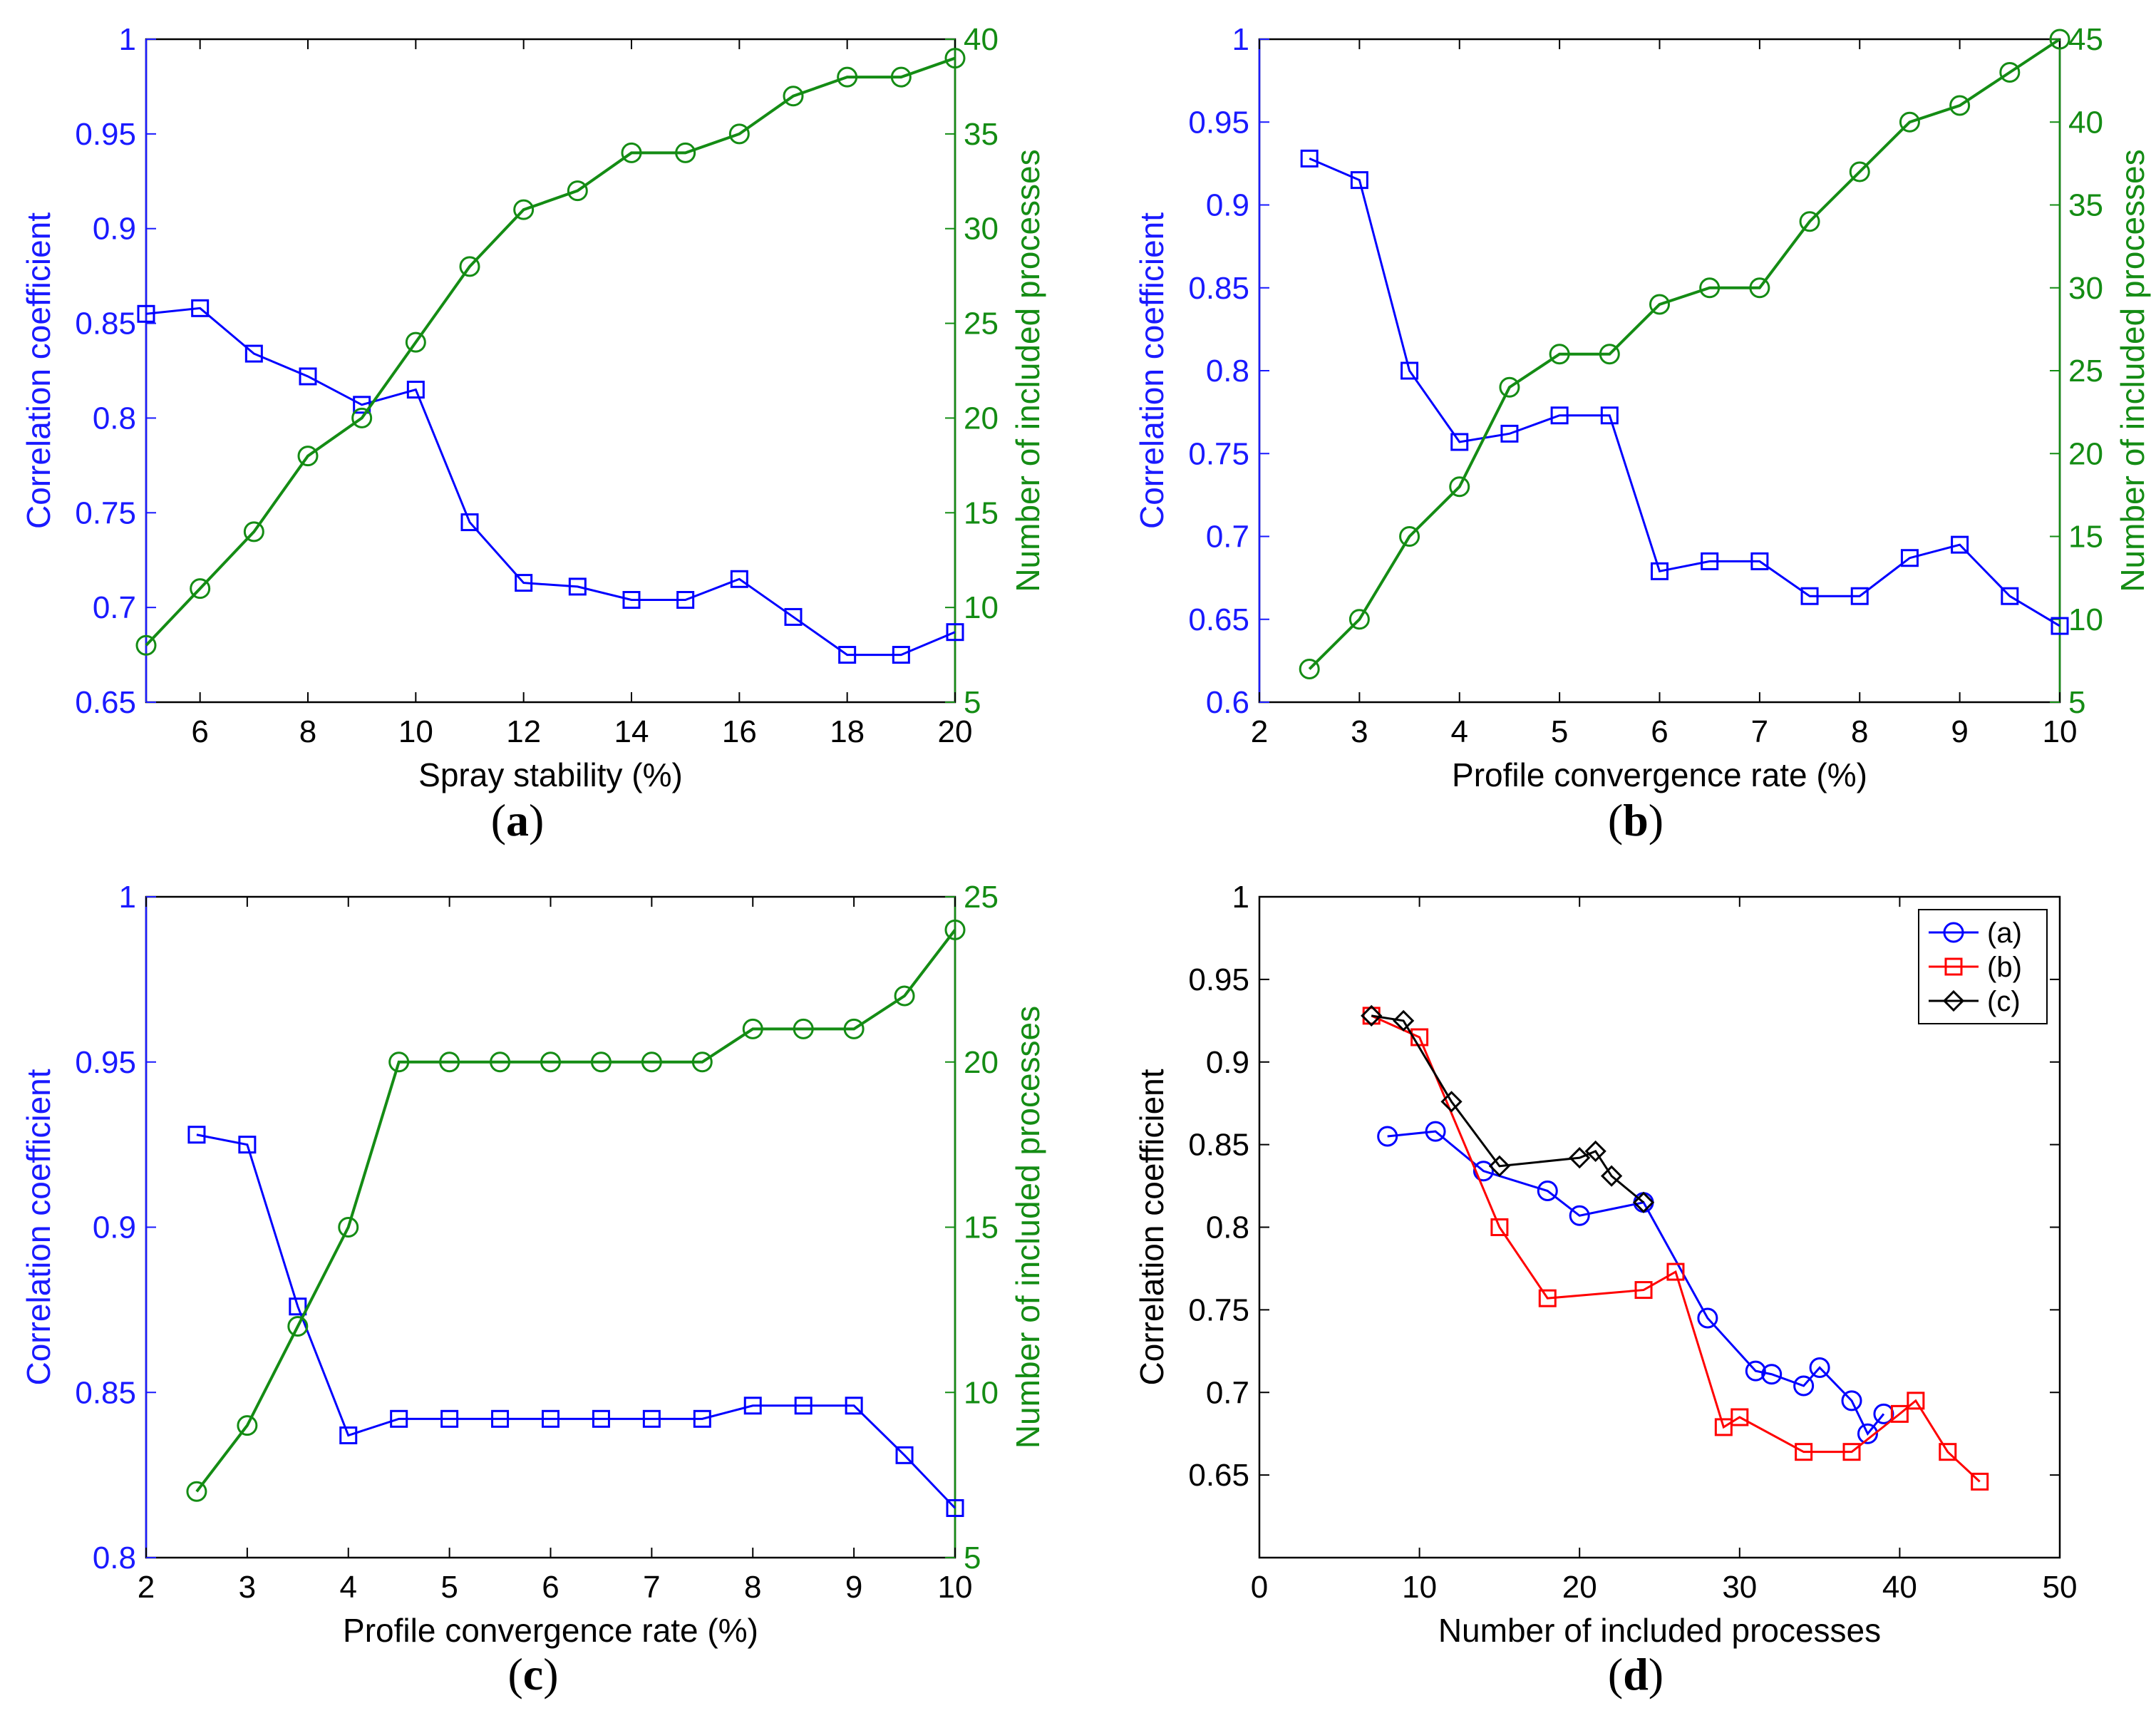 The image size is (2156, 1733). Describe the element at coordinates (2005, 968) in the screenshot. I see `legend-label: (b)` at that location.